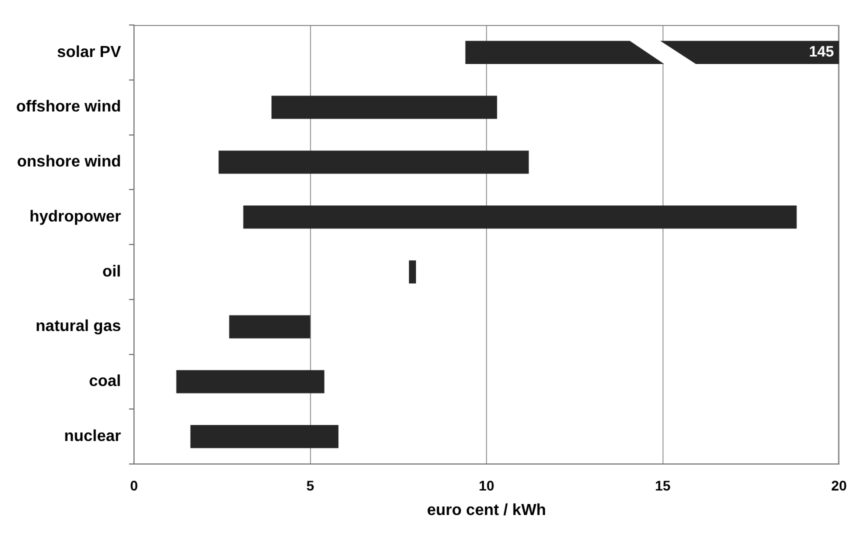 Image resolution: width=868 pixels, height=534 pixels. What do you see at coordinates (92, 436) in the screenshot?
I see `y-tick-label: nuclear` at bounding box center [92, 436].